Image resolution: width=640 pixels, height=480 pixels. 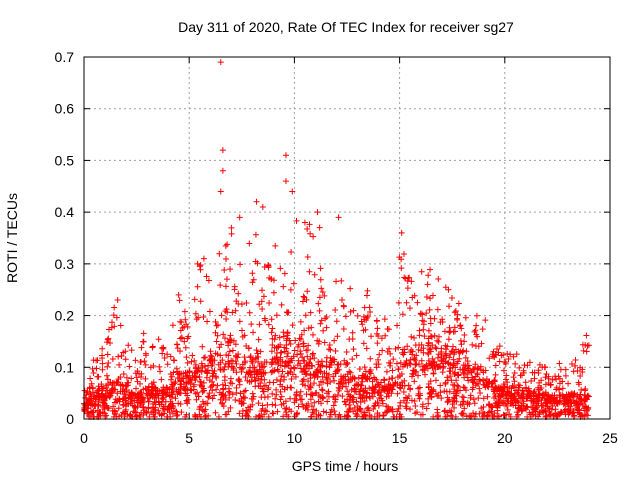 I want to click on x-axis-label: GPS time / hours, so click(x=345, y=466).